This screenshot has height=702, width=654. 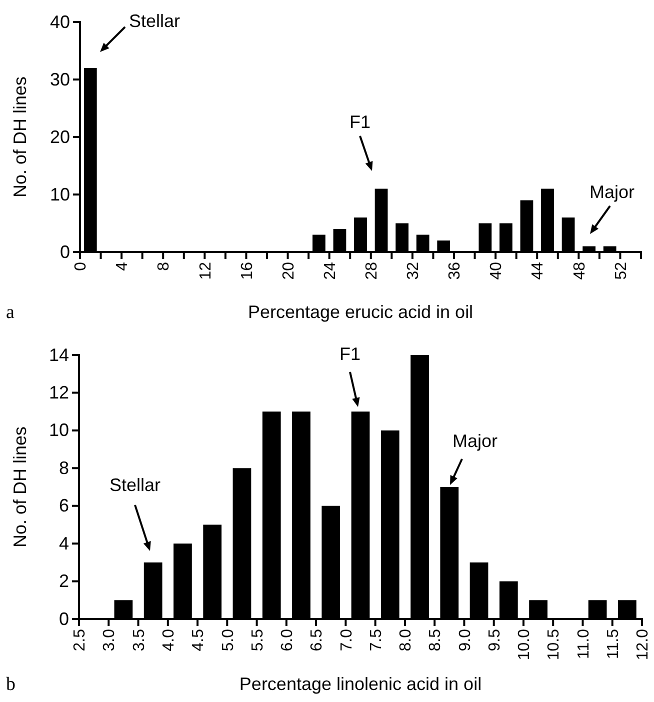 What do you see at coordinates (330, 271) in the screenshot?
I see `x-tick-label: 24` at bounding box center [330, 271].